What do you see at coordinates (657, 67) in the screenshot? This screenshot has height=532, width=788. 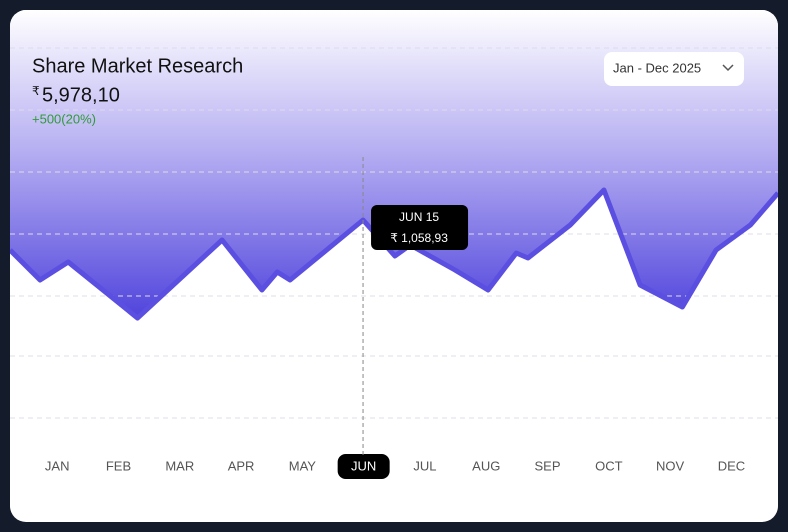 I see `dropdown-label: Jan - Dec 2025` at bounding box center [657, 67].